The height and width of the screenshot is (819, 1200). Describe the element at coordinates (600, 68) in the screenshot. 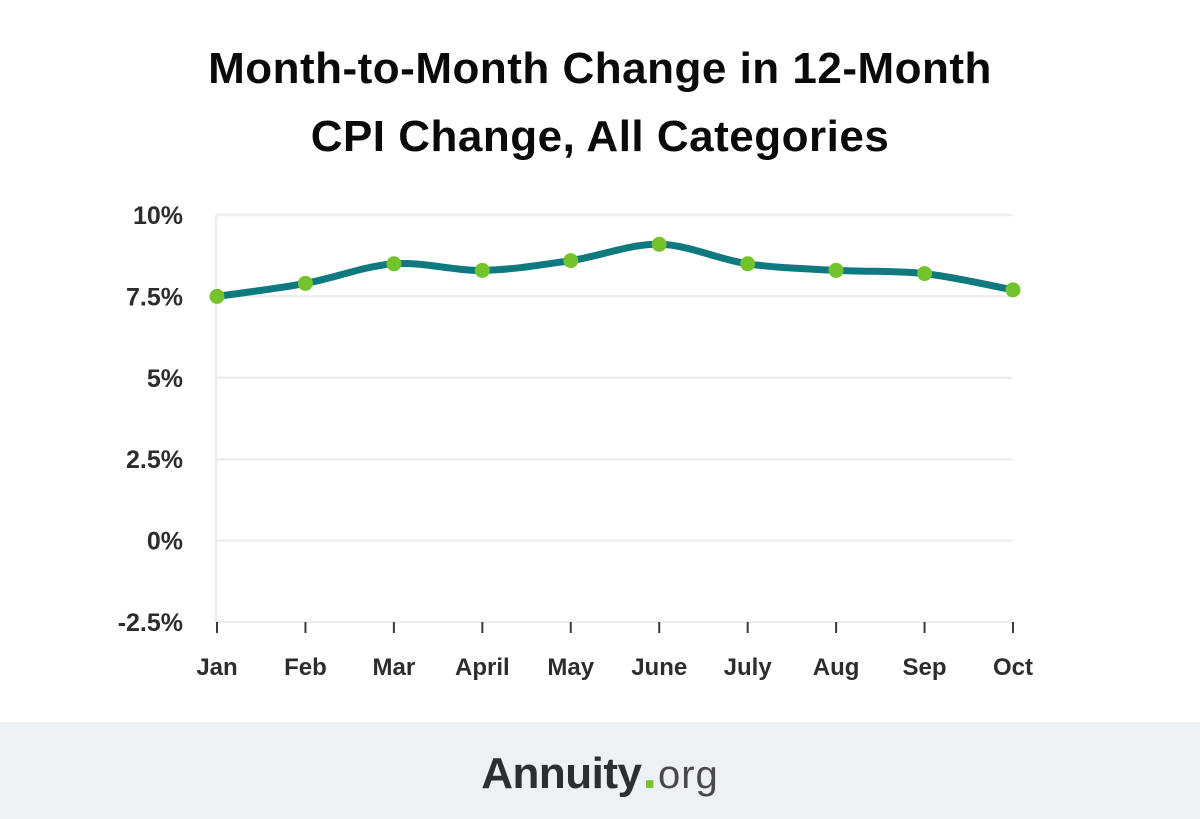

I see `chart-title-line-1: Month-to-Month Change in 12-Month` at that location.